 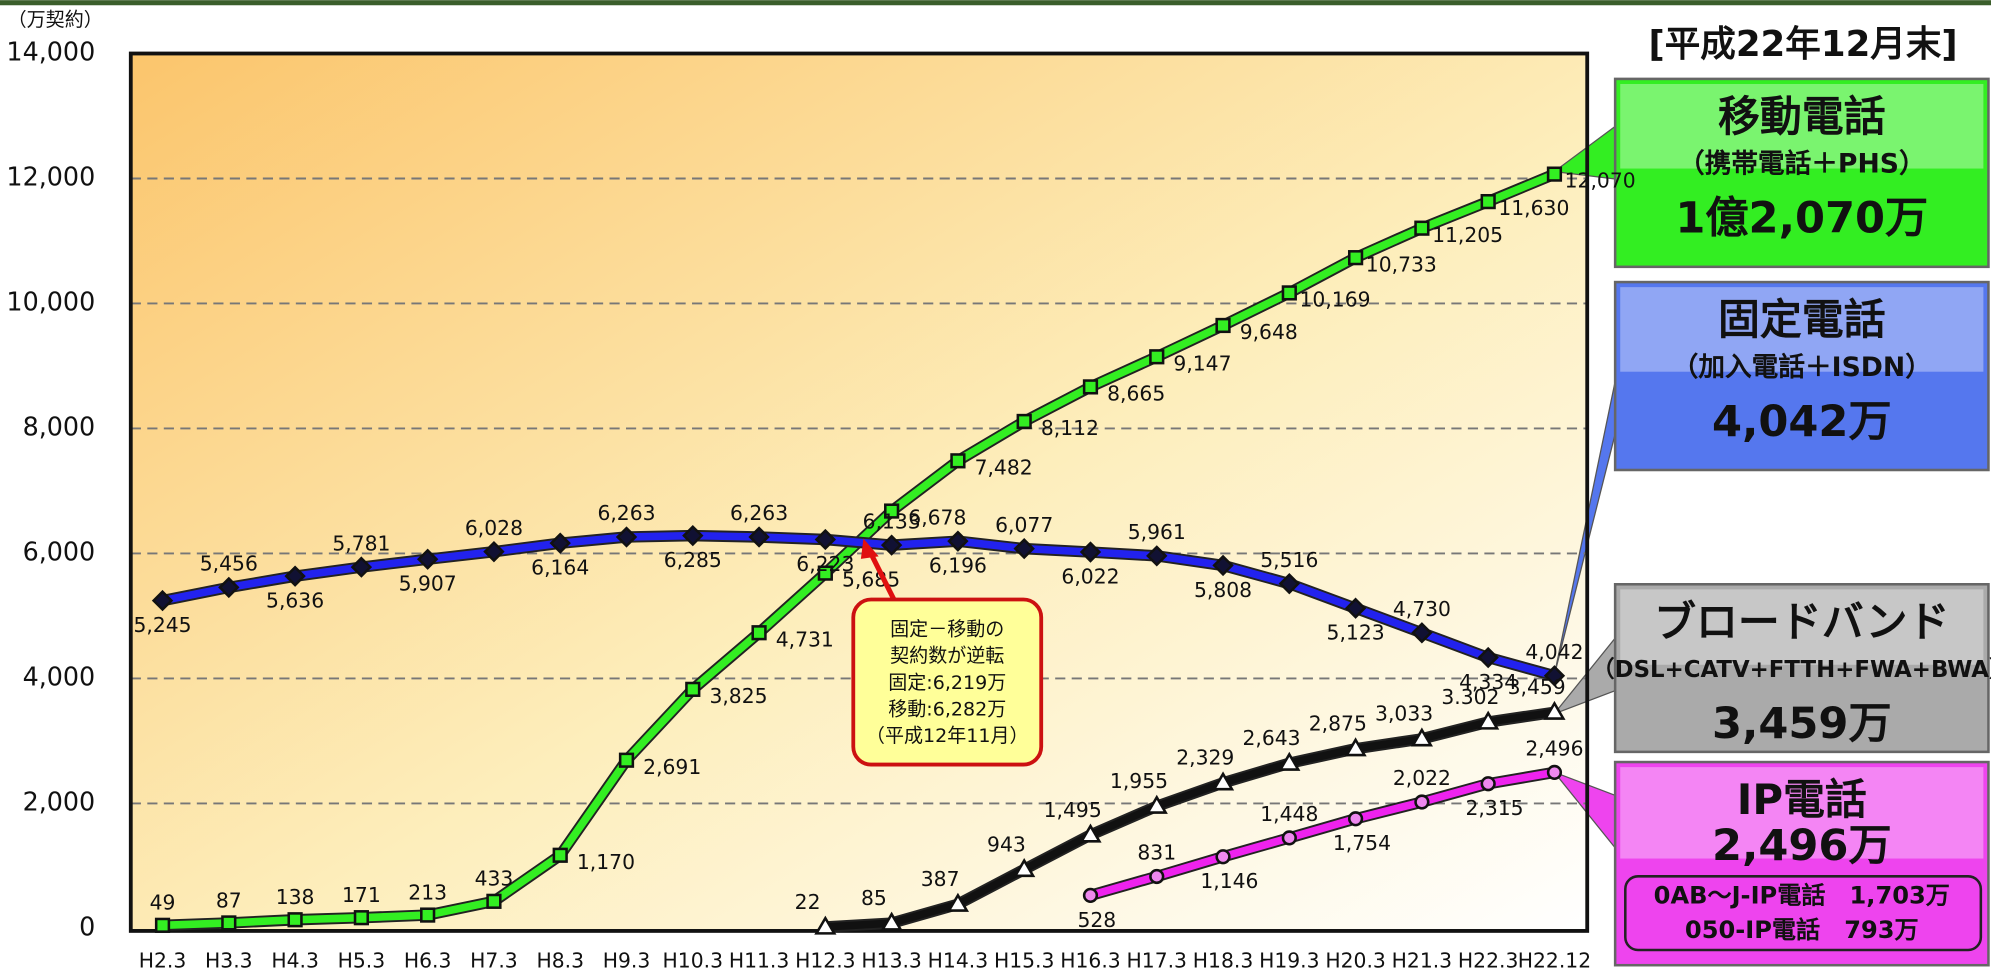 What do you see at coordinates (1401, 264) in the screenshot?
I see `data-label: 10,733` at bounding box center [1401, 264].